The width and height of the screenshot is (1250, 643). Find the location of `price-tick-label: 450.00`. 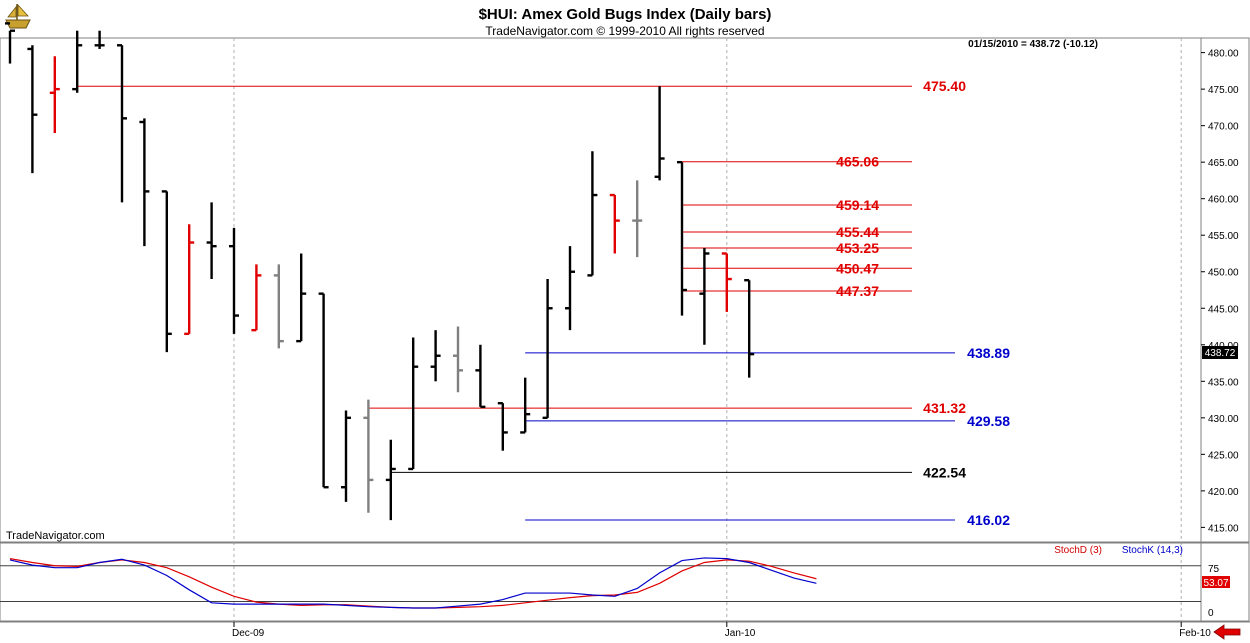

price-tick-label: 450.00 is located at coordinates (1223, 273).